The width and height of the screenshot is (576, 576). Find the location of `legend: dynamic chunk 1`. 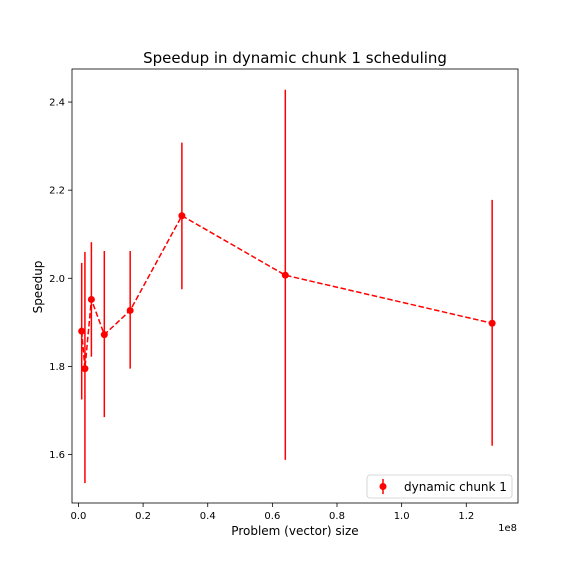

legend: dynamic chunk 1 is located at coordinates (439, 486).